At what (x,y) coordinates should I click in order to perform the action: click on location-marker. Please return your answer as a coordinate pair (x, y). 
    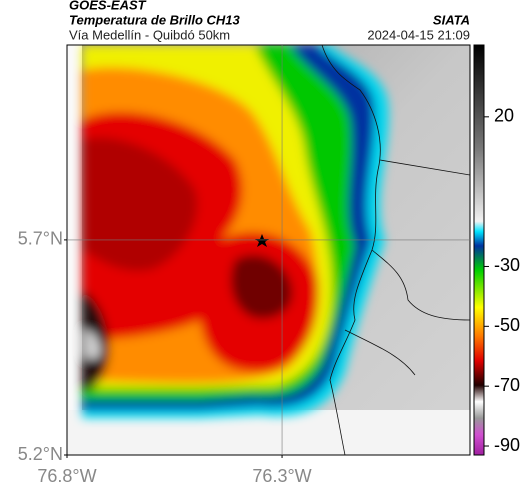
    Looking at the image, I should click on (262, 240).